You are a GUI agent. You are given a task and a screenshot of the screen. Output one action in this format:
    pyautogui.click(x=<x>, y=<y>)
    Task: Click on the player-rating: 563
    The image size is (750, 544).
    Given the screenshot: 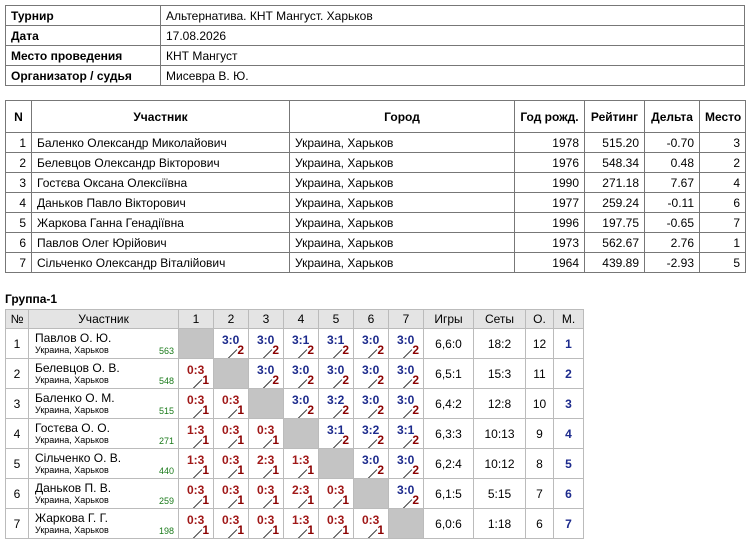 What is the action you would take?
    pyautogui.click(x=166, y=351)
    